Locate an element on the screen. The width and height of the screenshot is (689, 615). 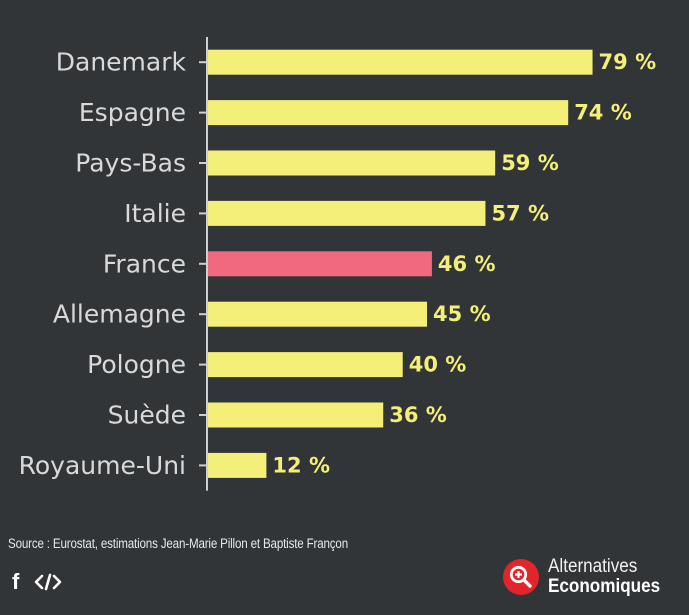
category-label: Danemark is located at coordinates (121, 62).